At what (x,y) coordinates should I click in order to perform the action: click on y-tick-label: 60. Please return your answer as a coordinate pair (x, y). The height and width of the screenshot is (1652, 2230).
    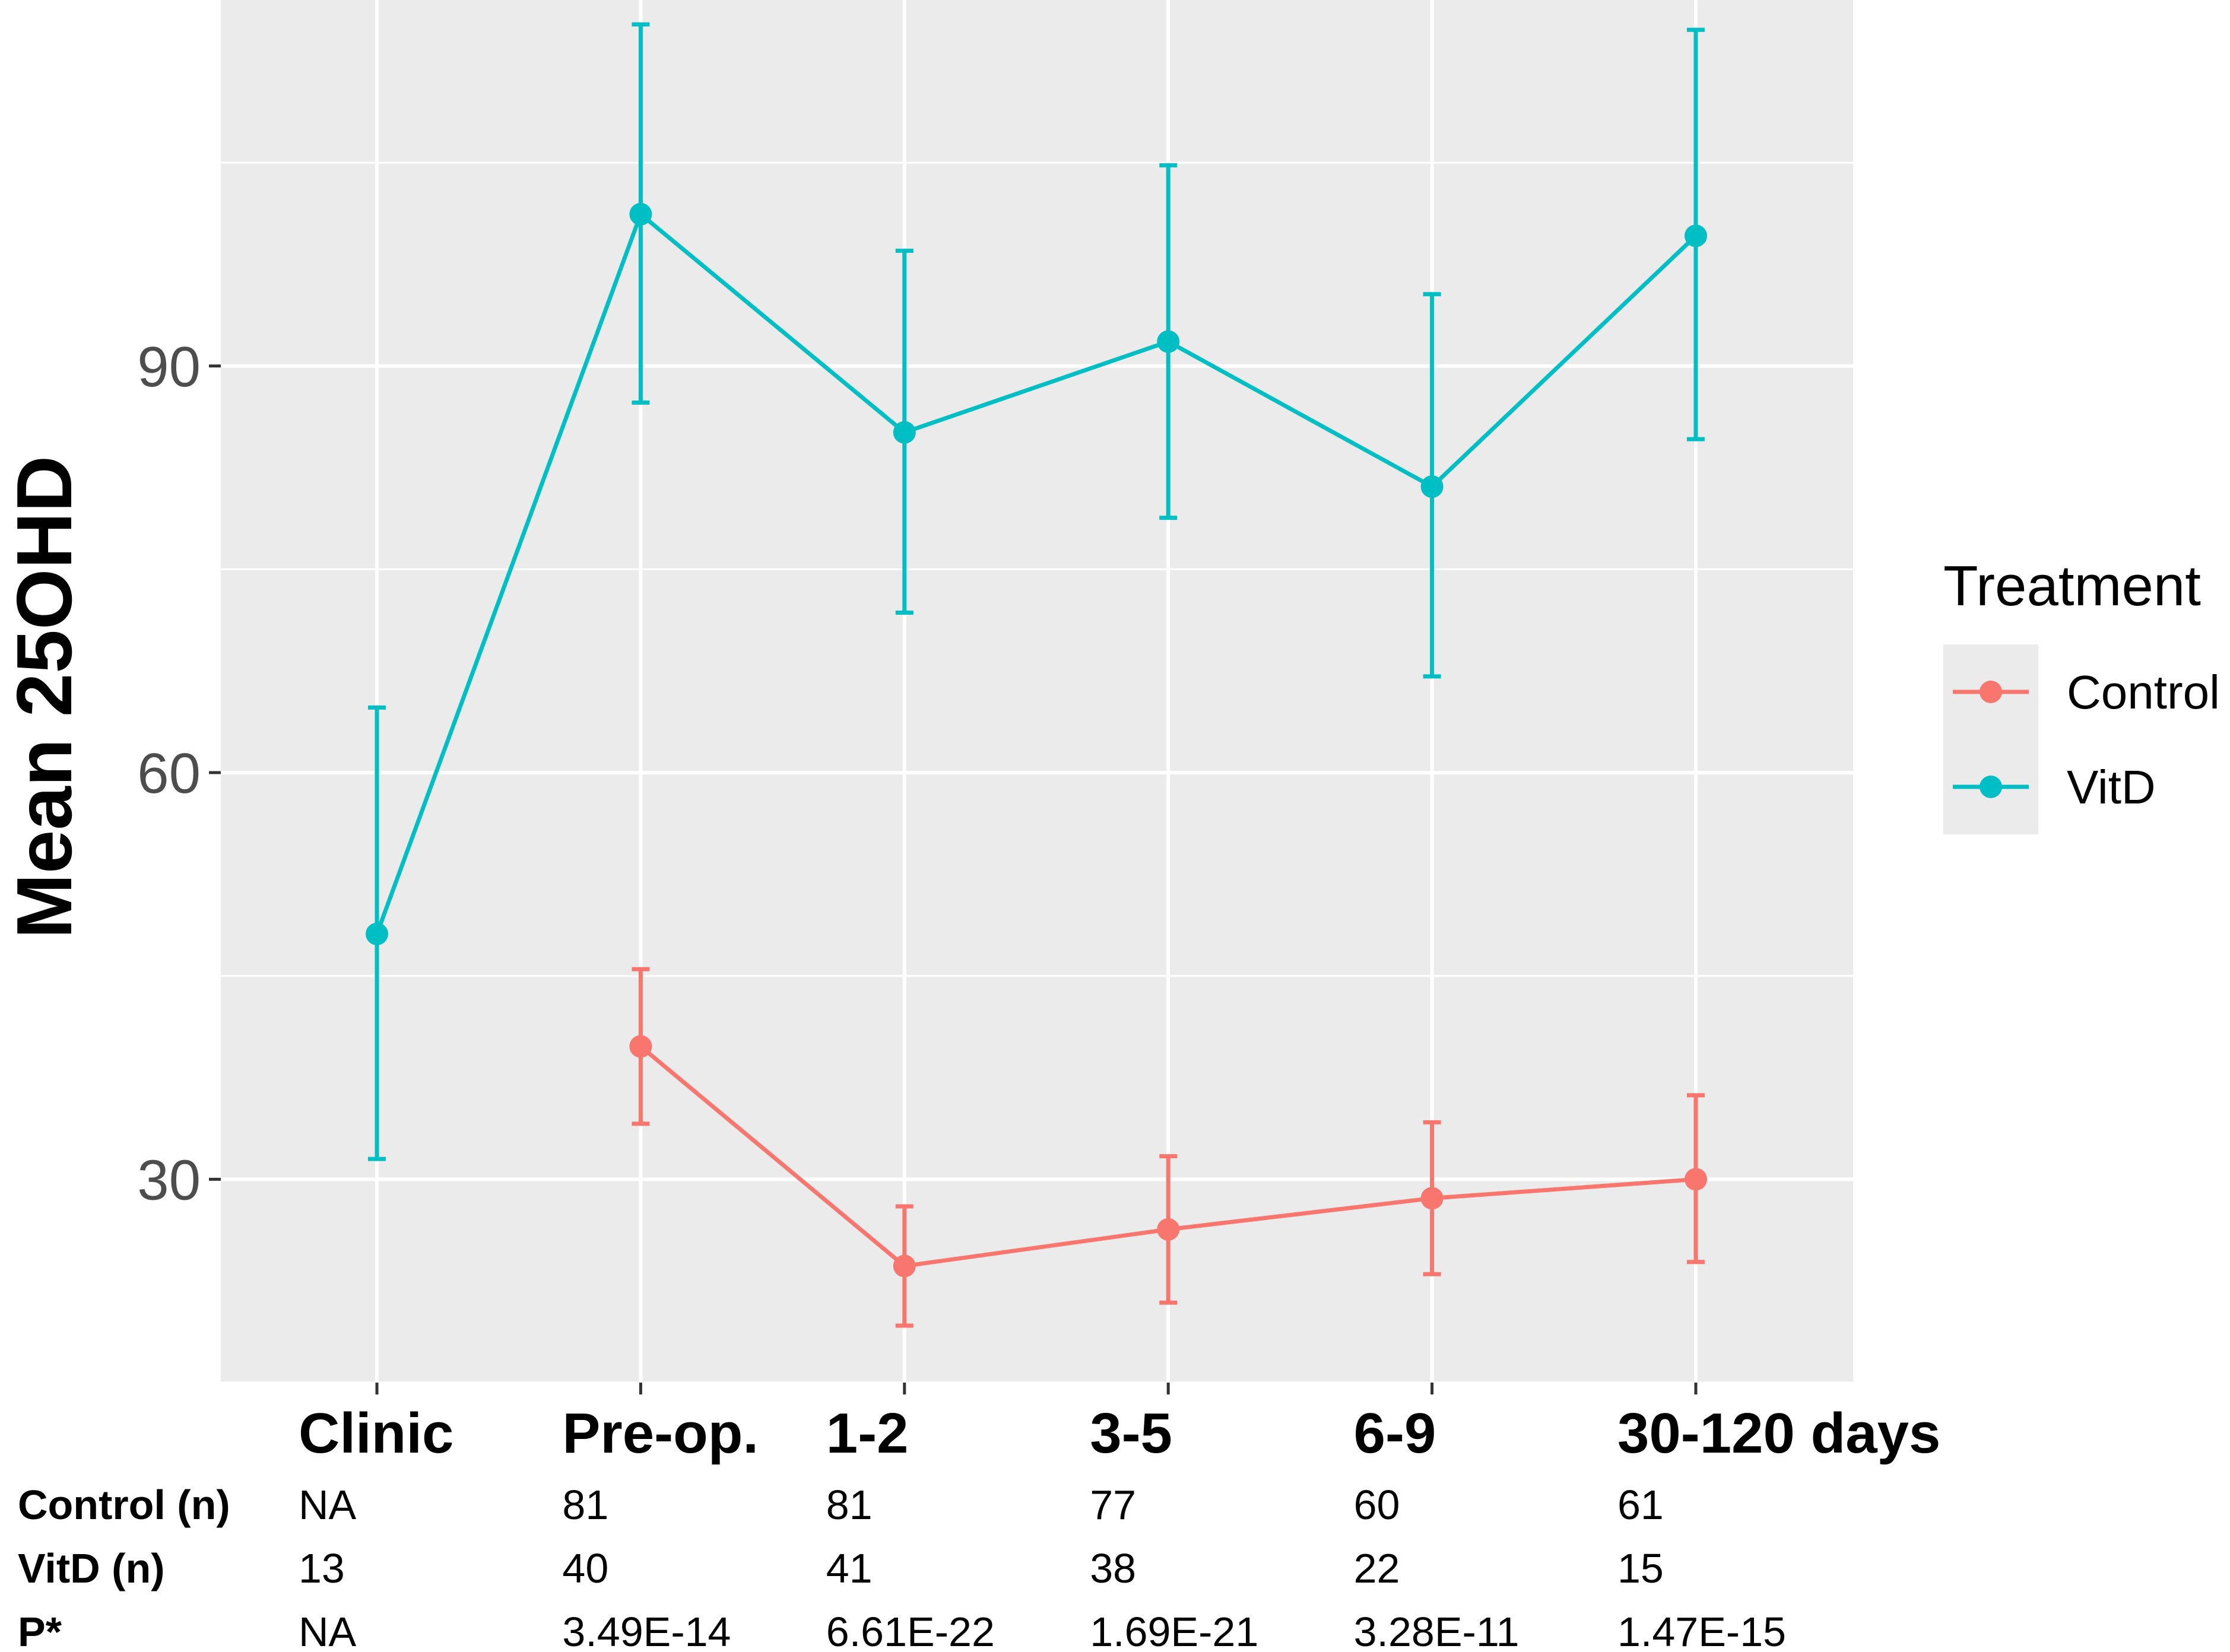
    Looking at the image, I should click on (169, 773).